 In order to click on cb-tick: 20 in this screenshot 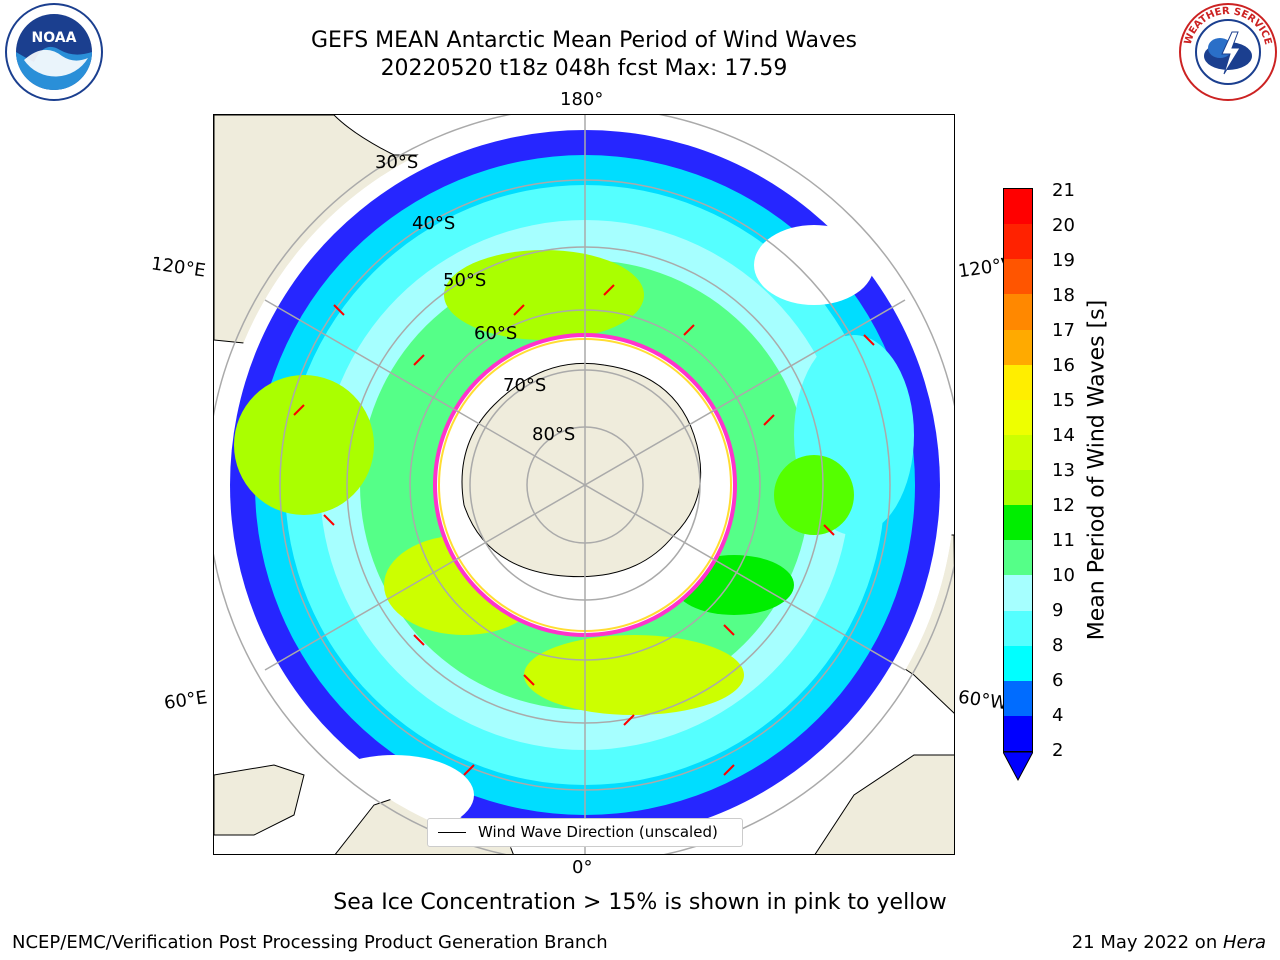, I will do `click(1063, 225)`.